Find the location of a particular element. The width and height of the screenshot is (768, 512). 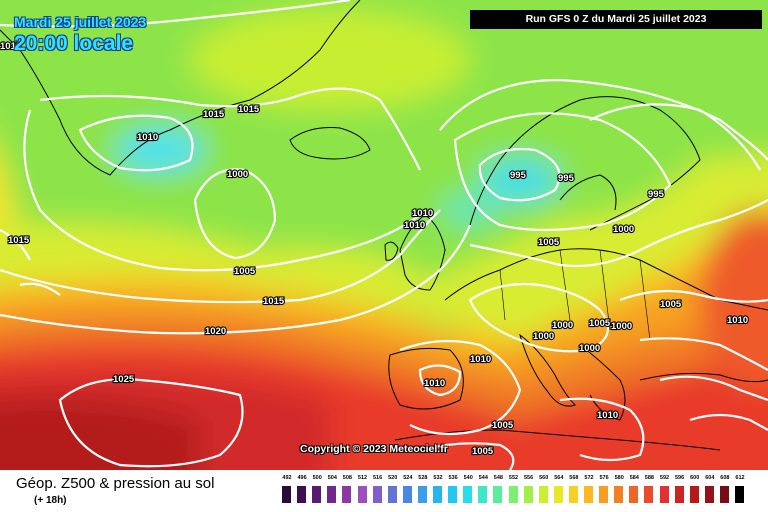

legend-label: 572 is located at coordinates (589, 478).